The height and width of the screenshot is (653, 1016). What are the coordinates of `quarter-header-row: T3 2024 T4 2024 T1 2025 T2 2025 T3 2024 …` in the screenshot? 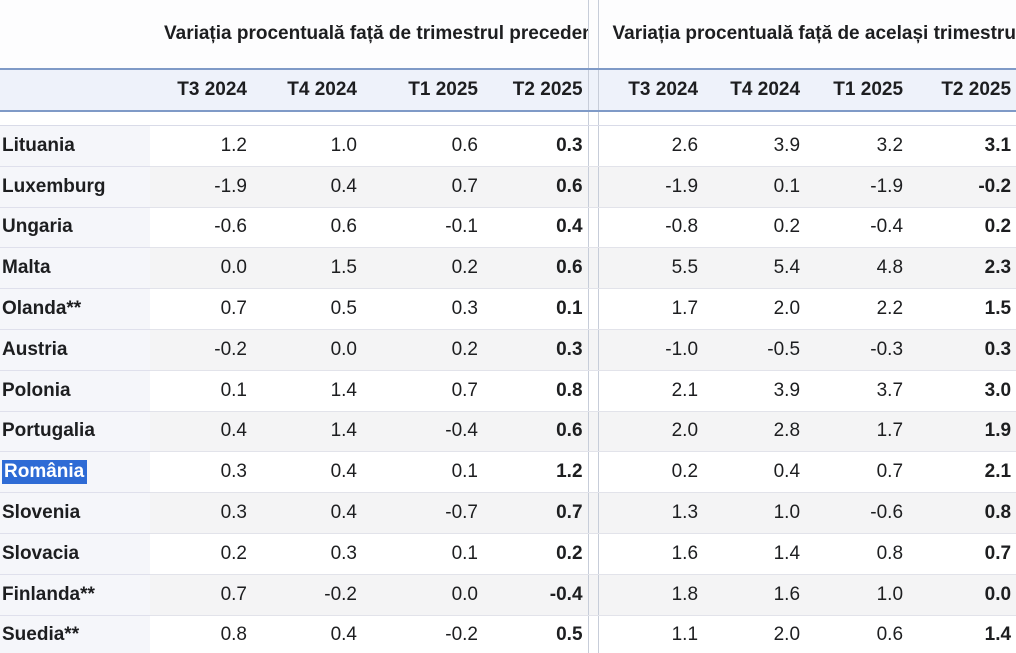 It's located at (508, 90).